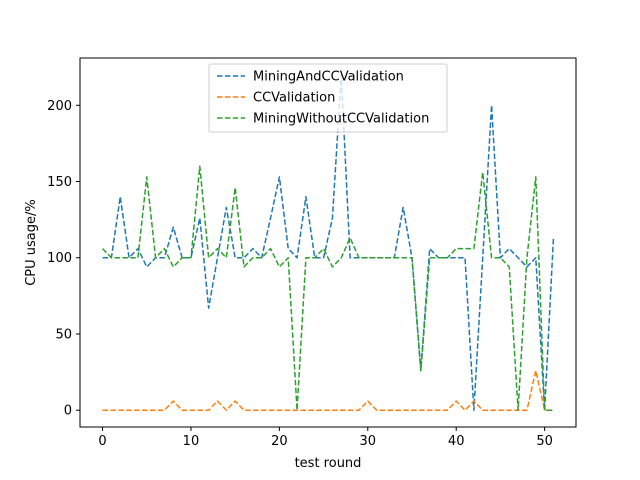 The height and width of the screenshot is (480, 640). Describe the element at coordinates (368, 441) in the screenshot. I see `x-tick-label: 30` at that location.